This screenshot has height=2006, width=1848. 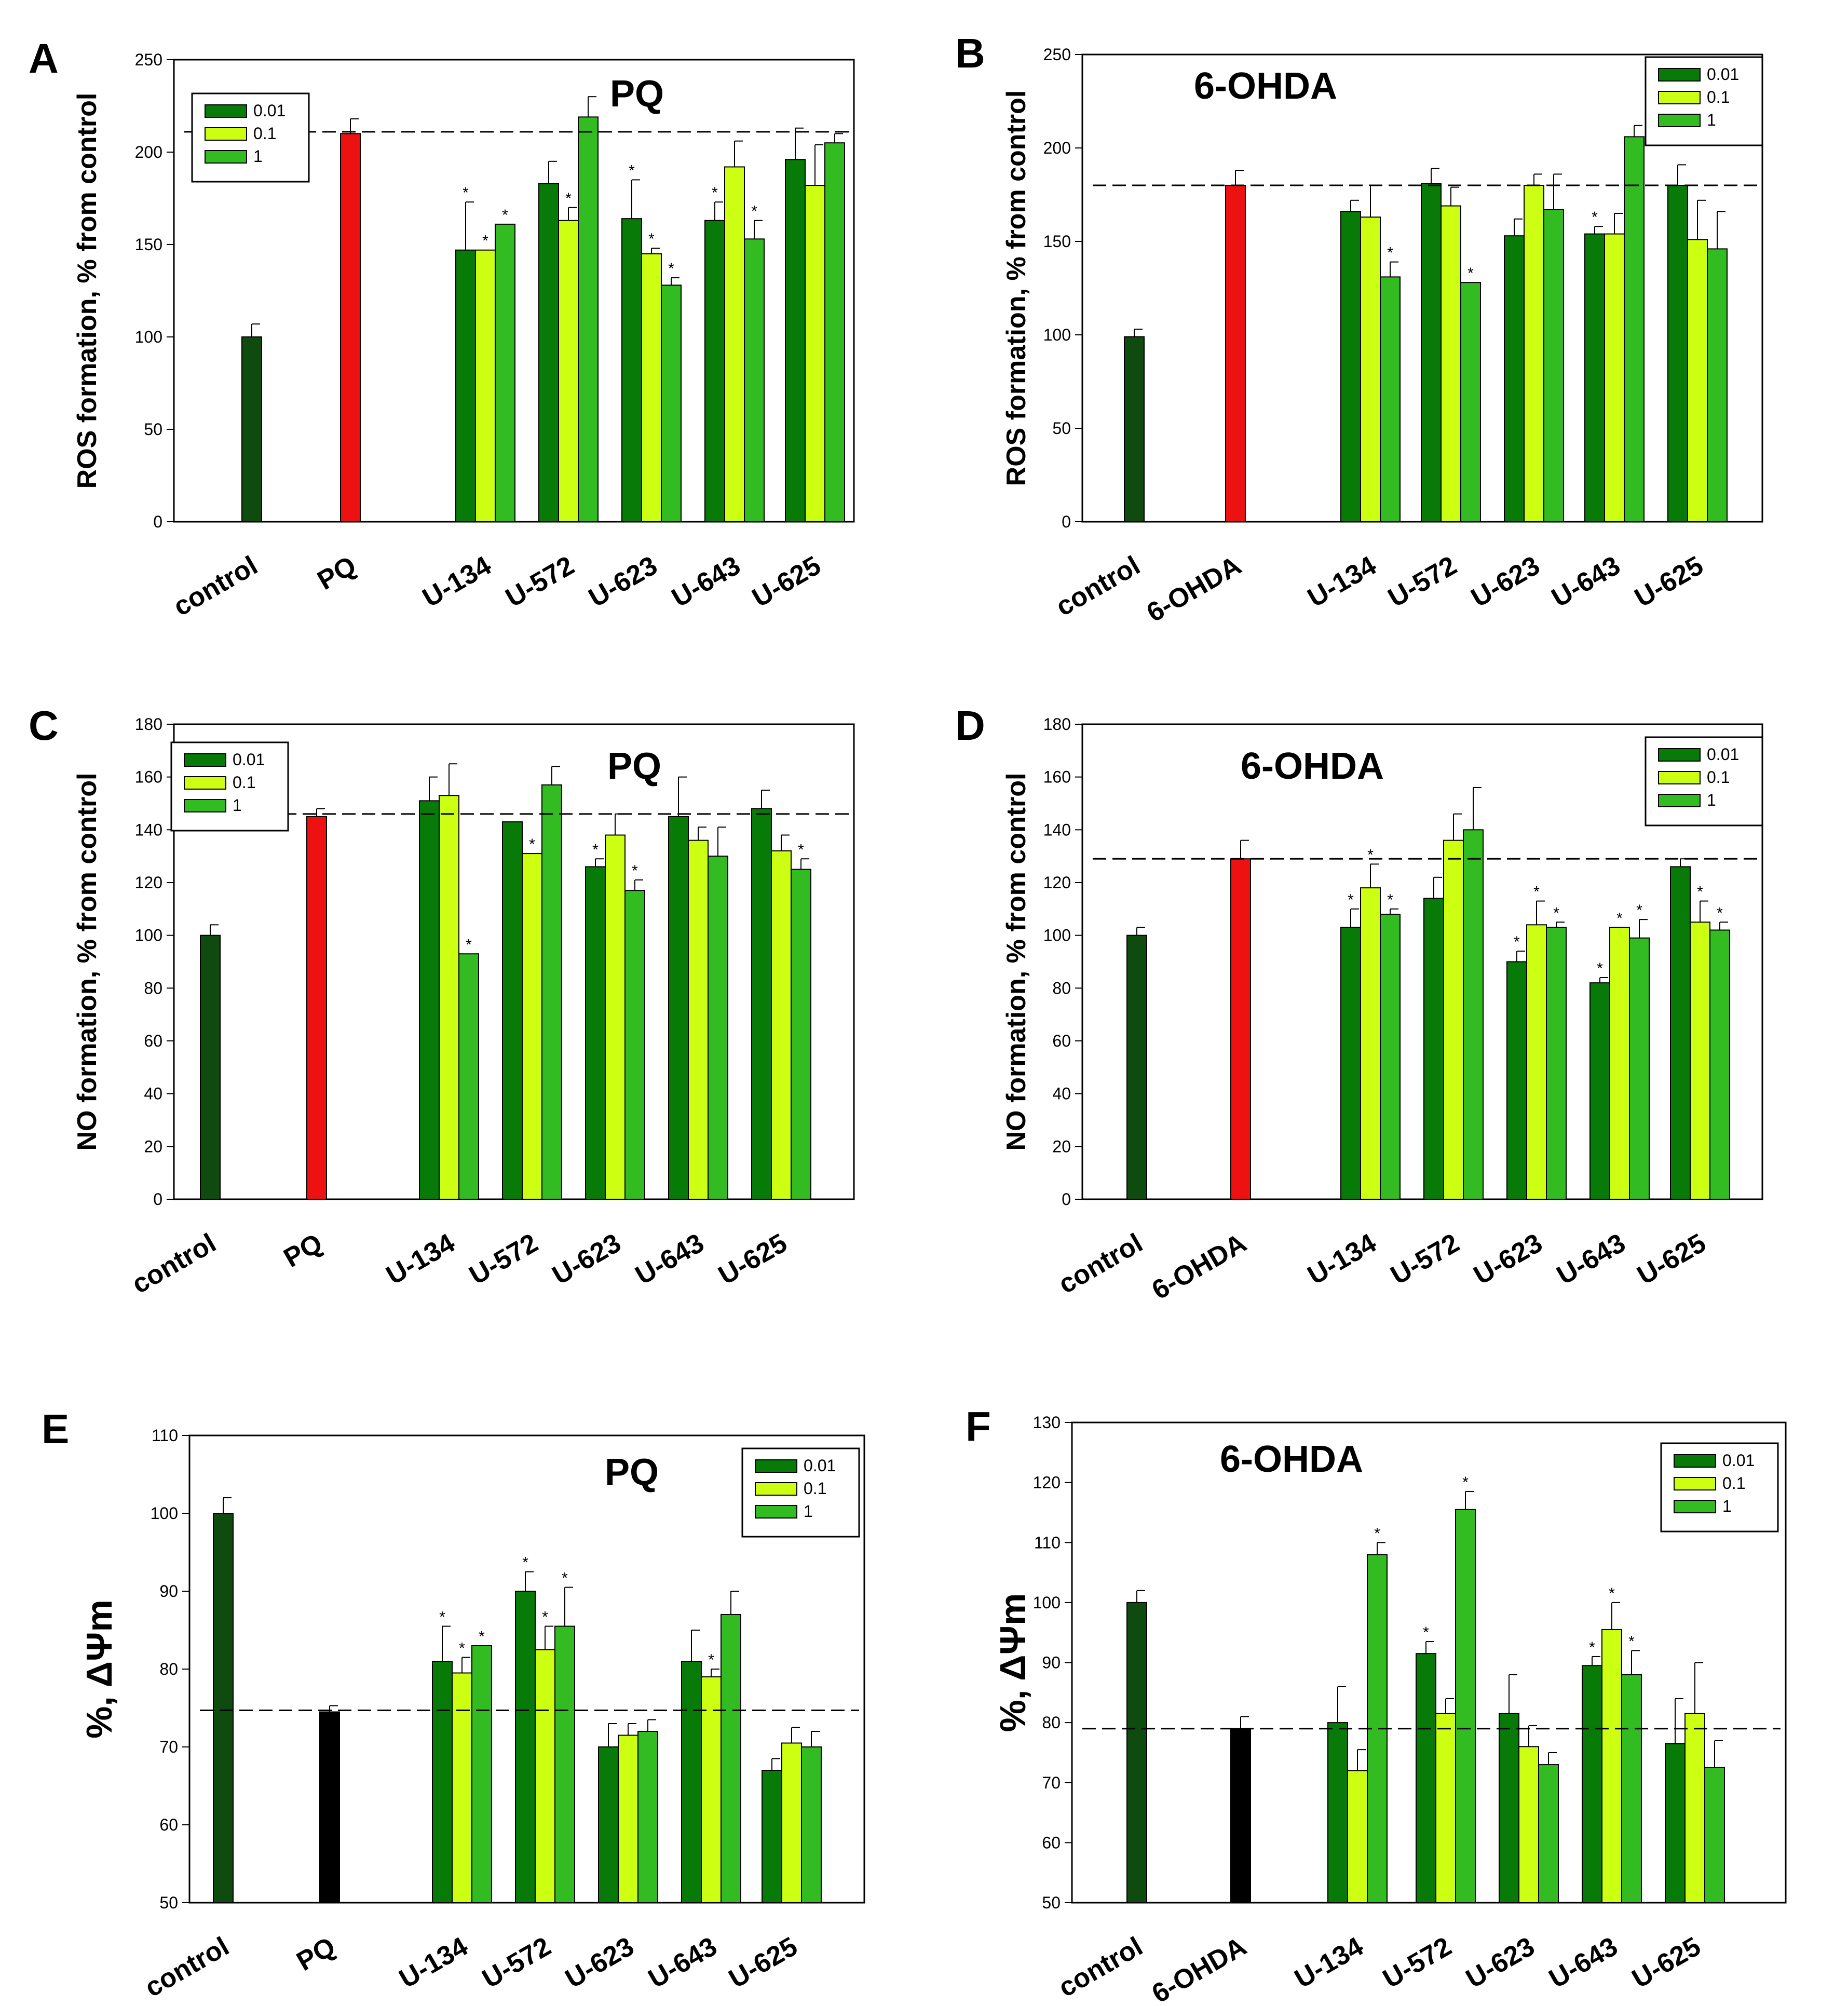 What do you see at coordinates (970, 725) in the screenshot?
I see `panel-letter: D` at bounding box center [970, 725].